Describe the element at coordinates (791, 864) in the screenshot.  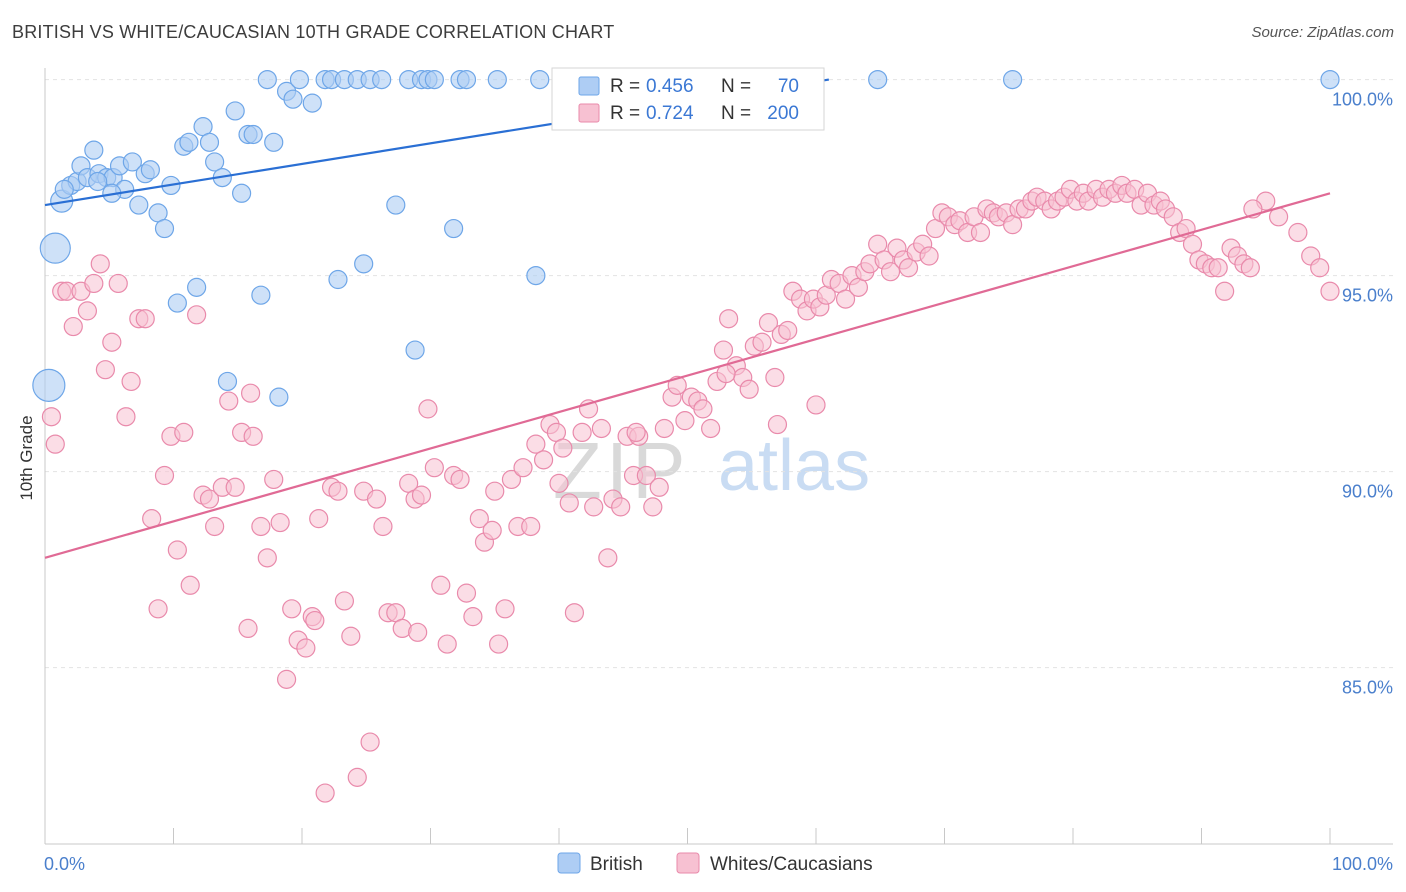
I see `whites-series-label: Whites/Caucasians` at that location.